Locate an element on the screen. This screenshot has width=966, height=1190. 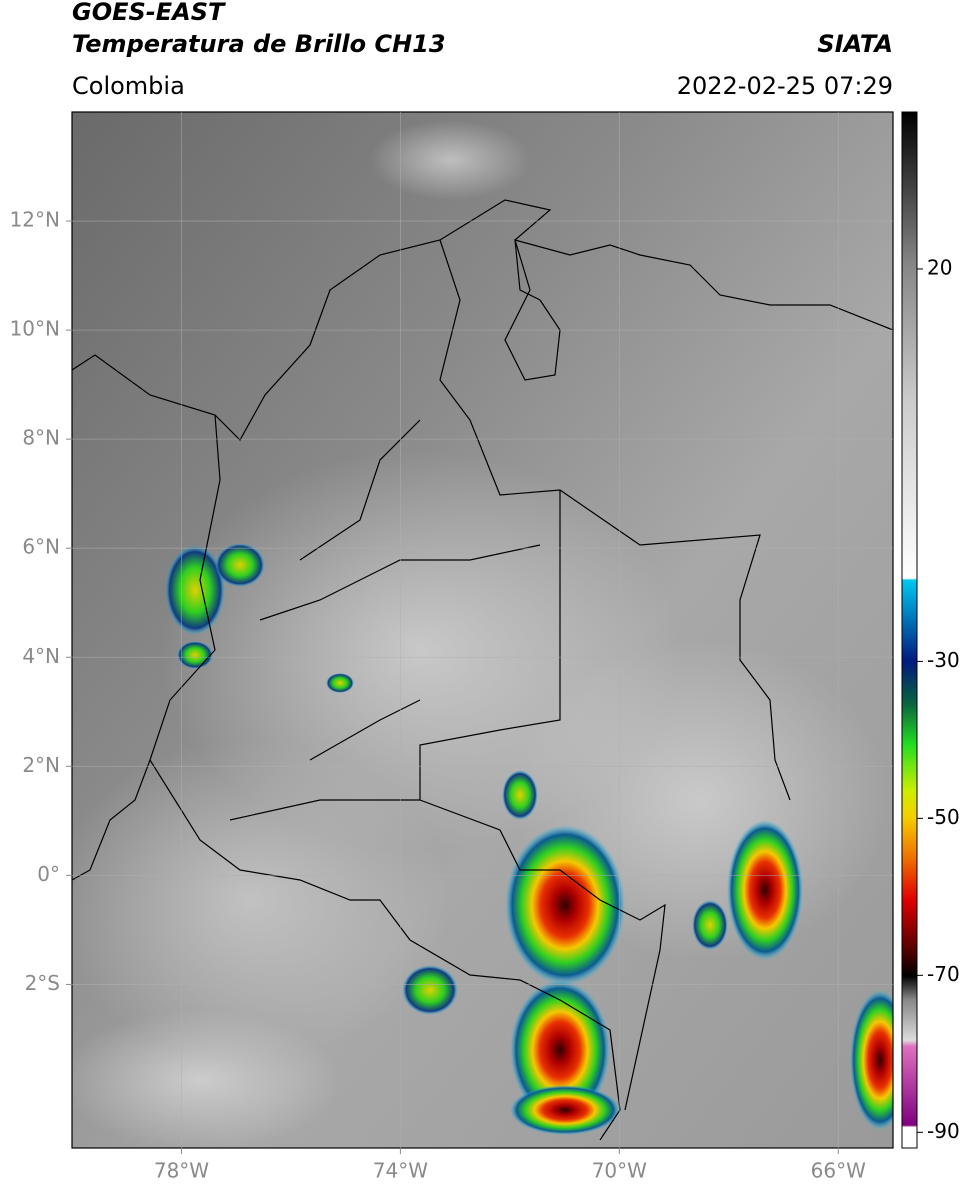
y-tick-label: 2°S is located at coordinates (42, 983).